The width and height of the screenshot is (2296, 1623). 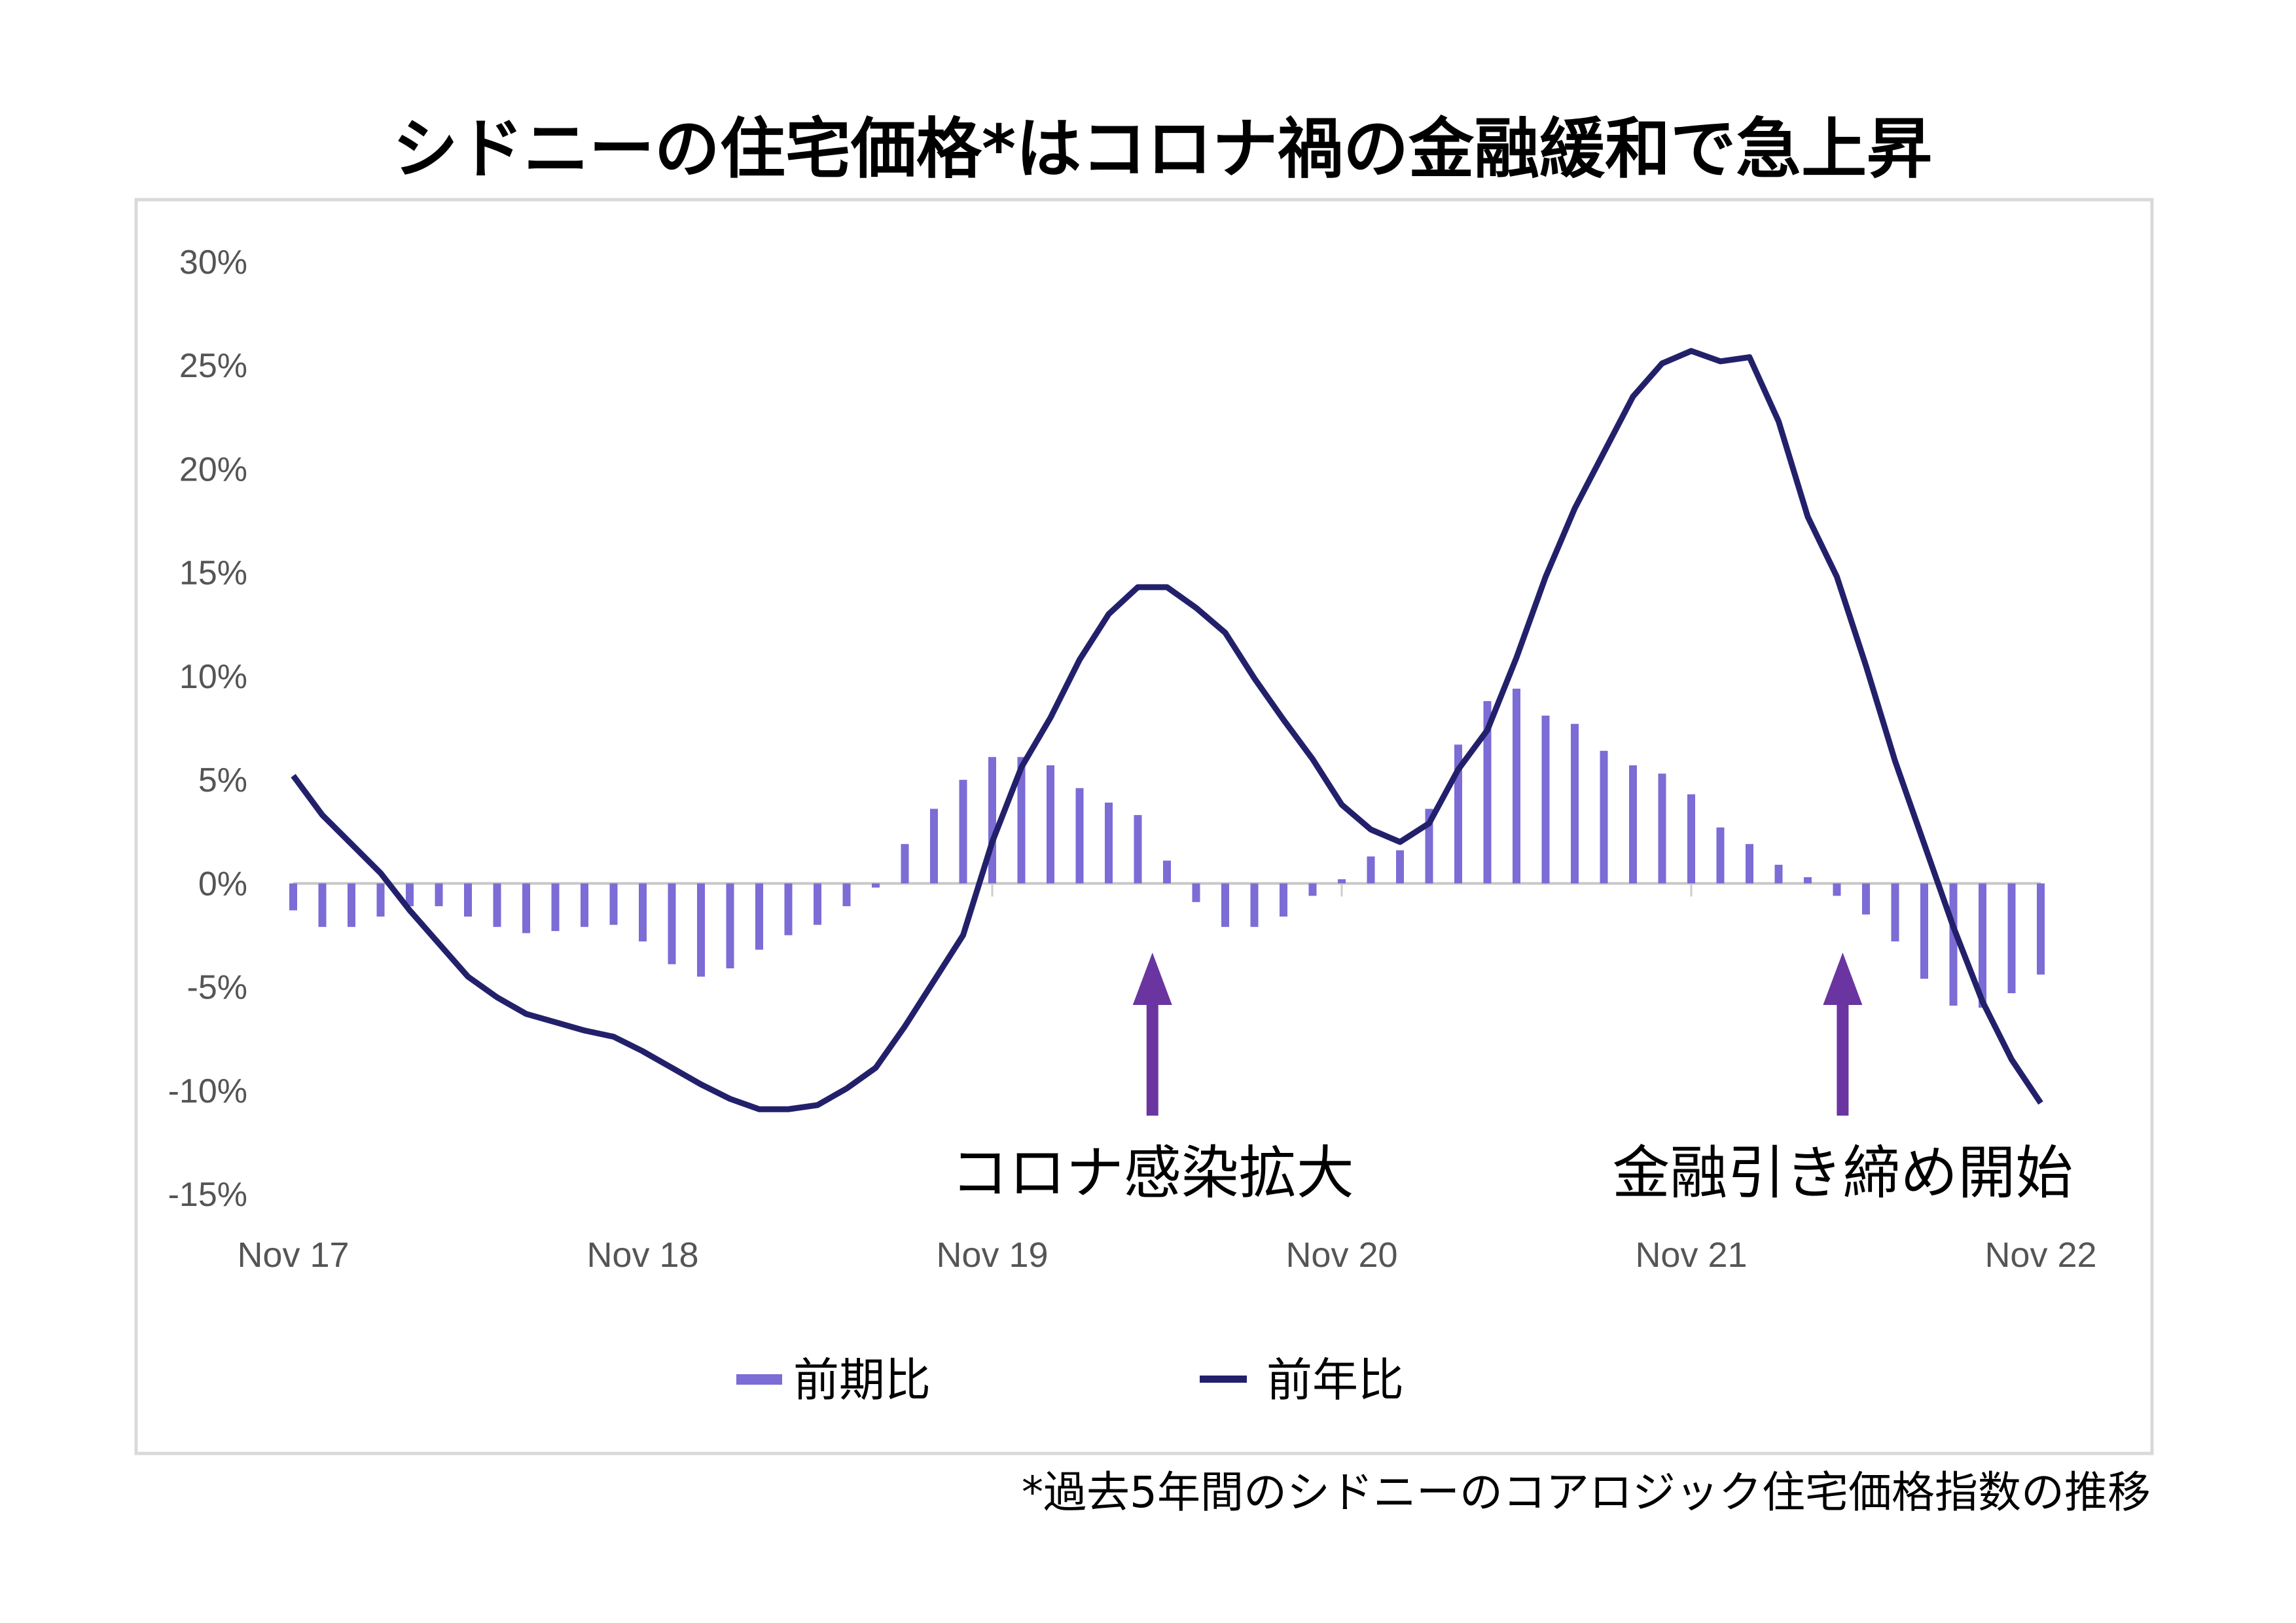 What do you see at coordinates (642, 1255) in the screenshot?
I see `x-tick-label: Nov 18` at bounding box center [642, 1255].